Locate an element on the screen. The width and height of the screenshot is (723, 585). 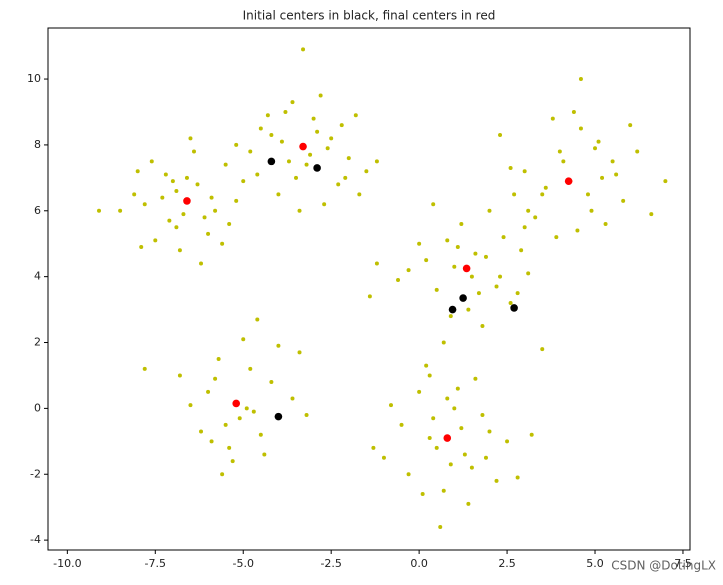
watermark: CSDN @DotingLX is located at coordinates (663, 566).